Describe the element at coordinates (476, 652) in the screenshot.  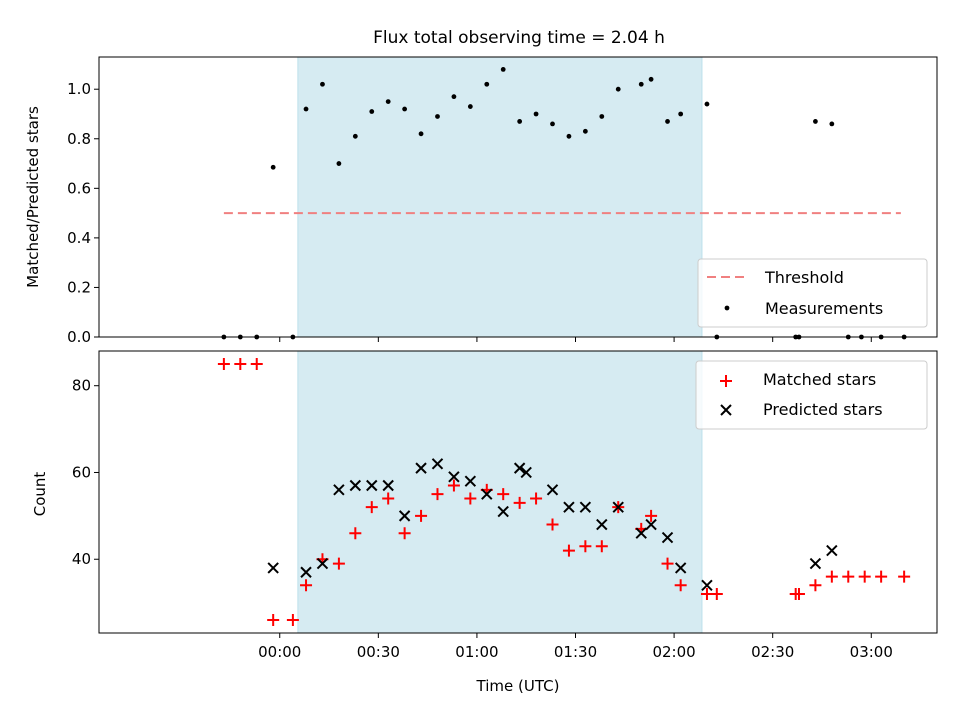
I see `xtick-label-2: 01:00` at that location.